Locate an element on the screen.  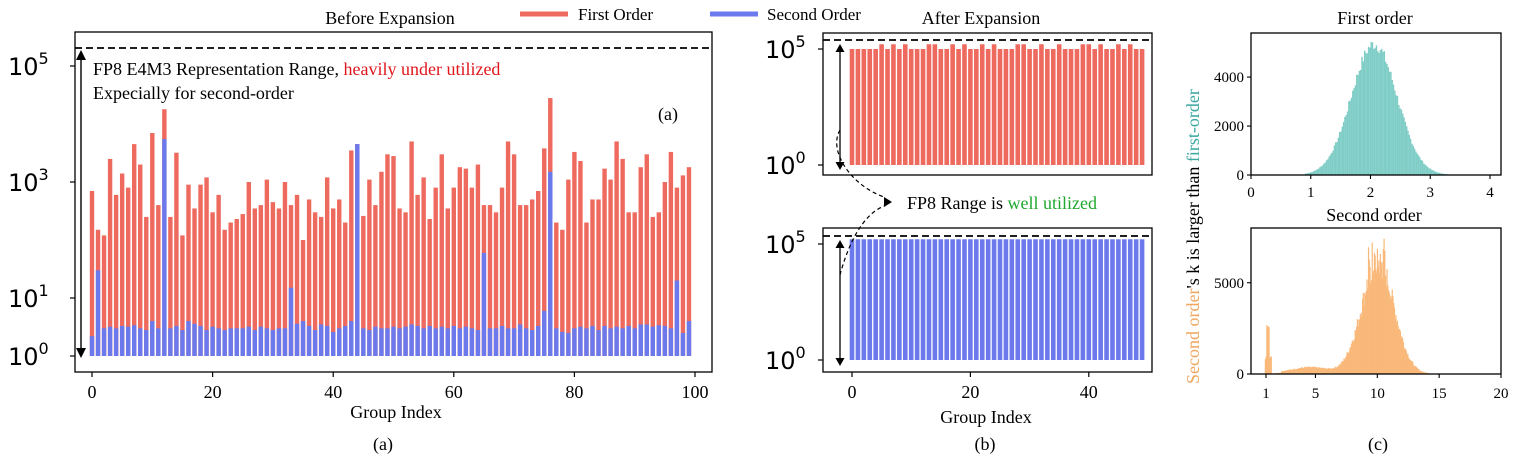
panel-c-ylabel-middle: 's k is larger than is located at coordinates (1193, 225).